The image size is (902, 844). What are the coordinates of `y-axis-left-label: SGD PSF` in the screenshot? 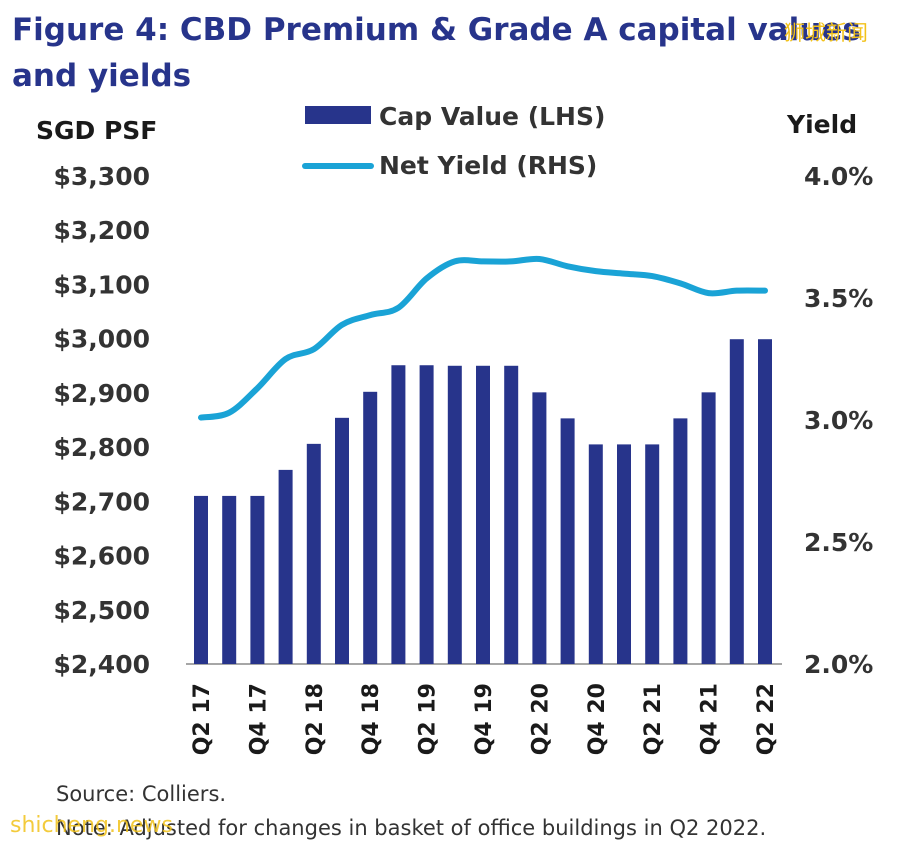 It's located at (96, 130).